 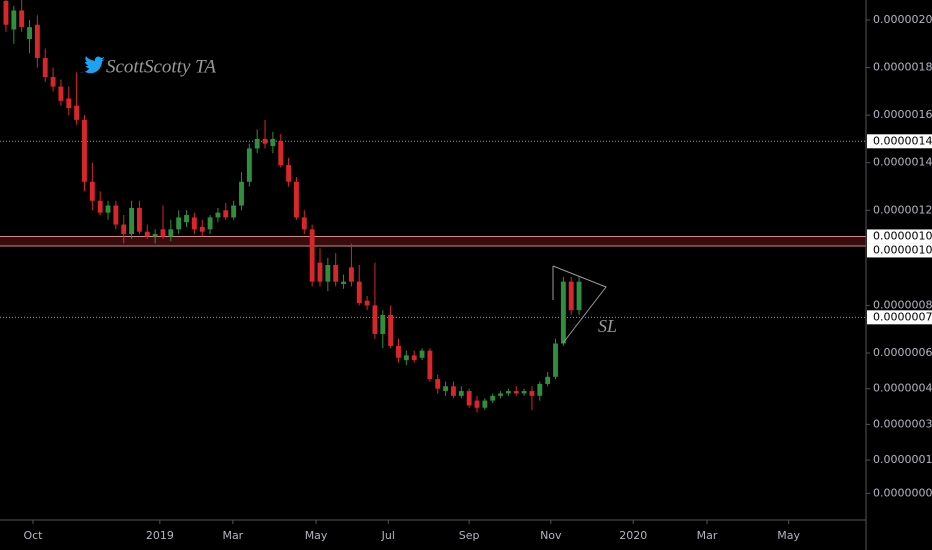 What do you see at coordinates (161, 66) in the screenshot?
I see `watermark: ScottScotty TA` at bounding box center [161, 66].